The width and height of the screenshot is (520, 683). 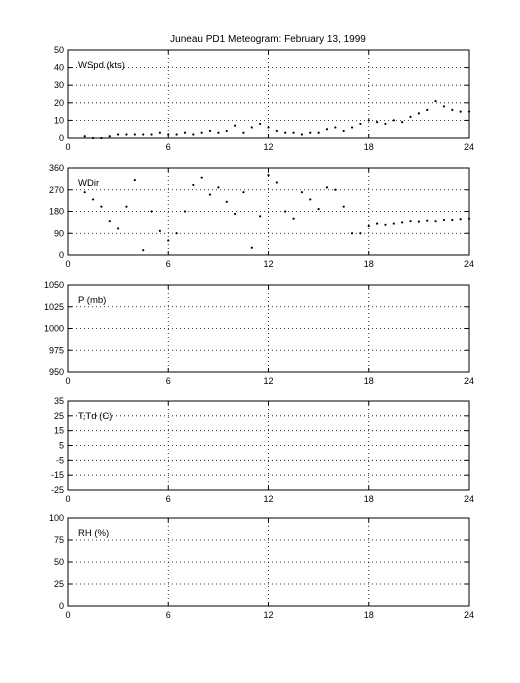 What do you see at coordinates (261, 566) in the screenshot?
I see `panel-5: 0 6 12 18 24 0 25 50 75 100 RH (%)` at bounding box center [261, 566].